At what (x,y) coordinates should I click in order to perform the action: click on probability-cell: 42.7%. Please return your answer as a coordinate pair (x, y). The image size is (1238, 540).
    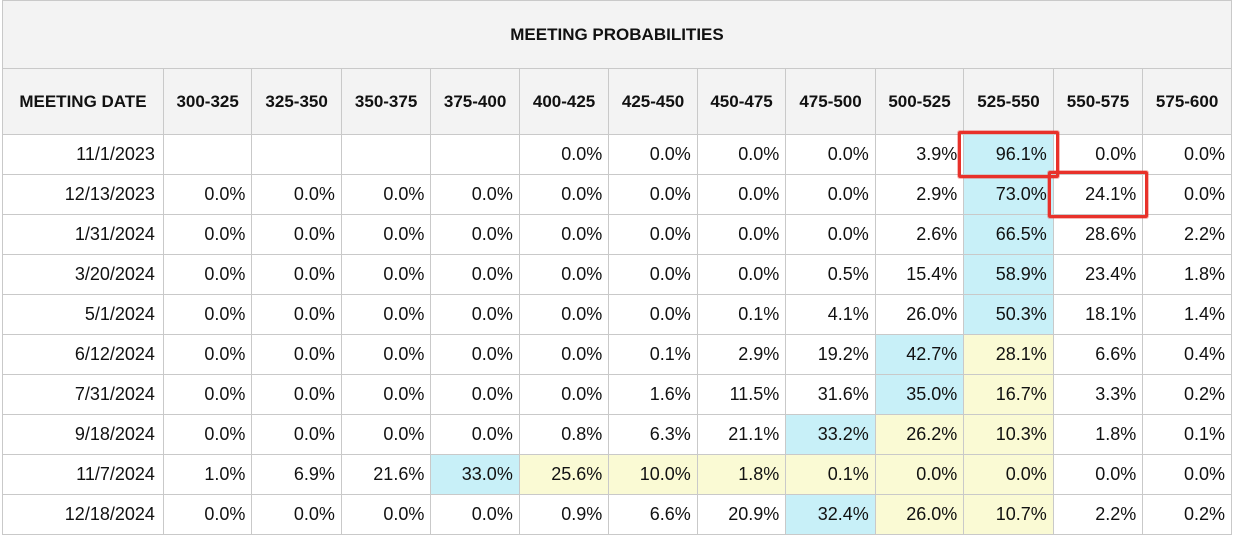
    Looking at the image, I should click on (919, 354).